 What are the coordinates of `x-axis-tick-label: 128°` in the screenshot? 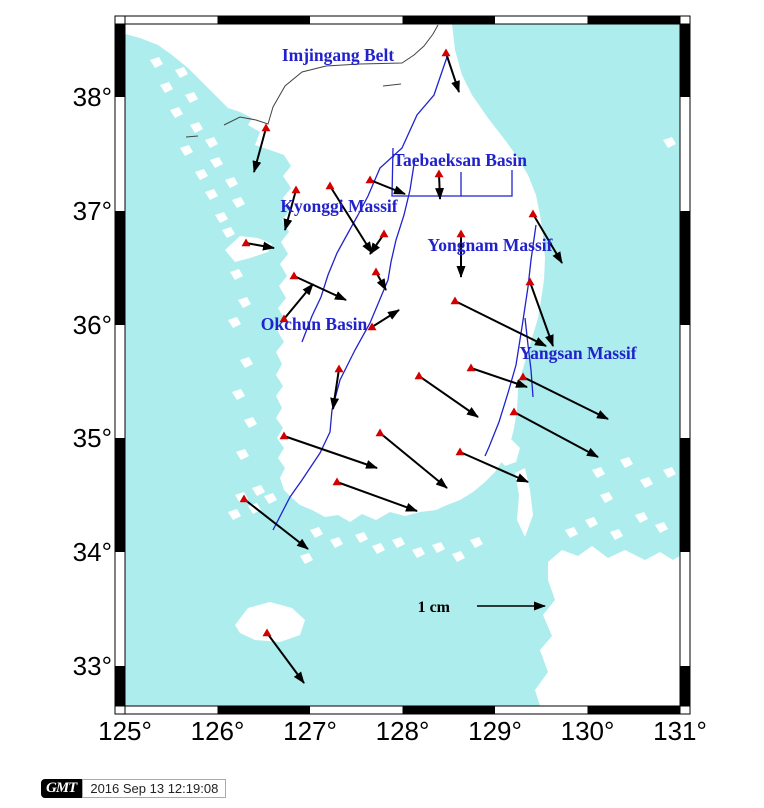 It's located at (403, 731).